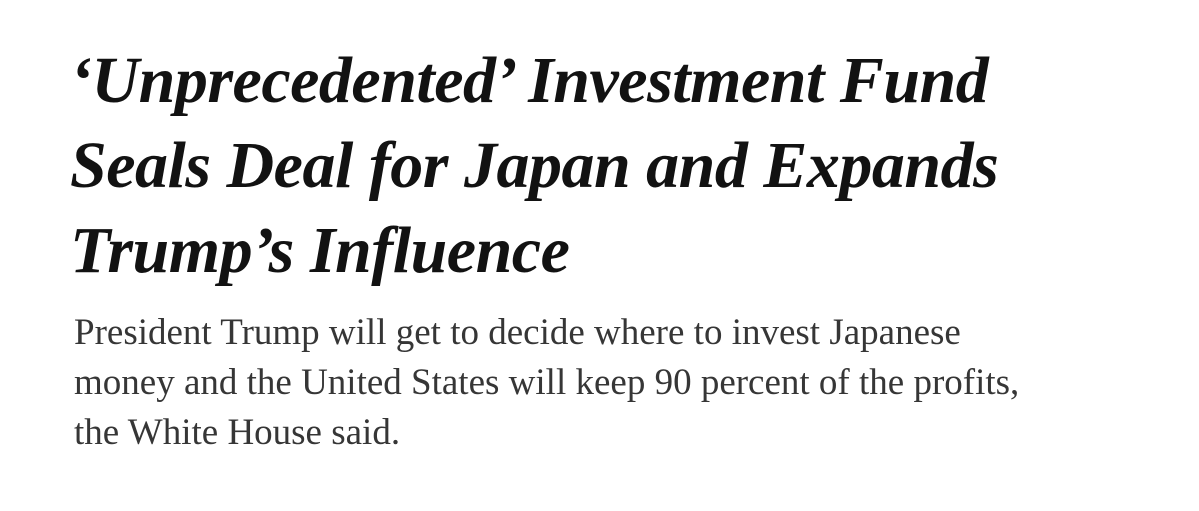  I want to click on headline-line: Seals Deal for Japan and Expands, so click(534, 165).